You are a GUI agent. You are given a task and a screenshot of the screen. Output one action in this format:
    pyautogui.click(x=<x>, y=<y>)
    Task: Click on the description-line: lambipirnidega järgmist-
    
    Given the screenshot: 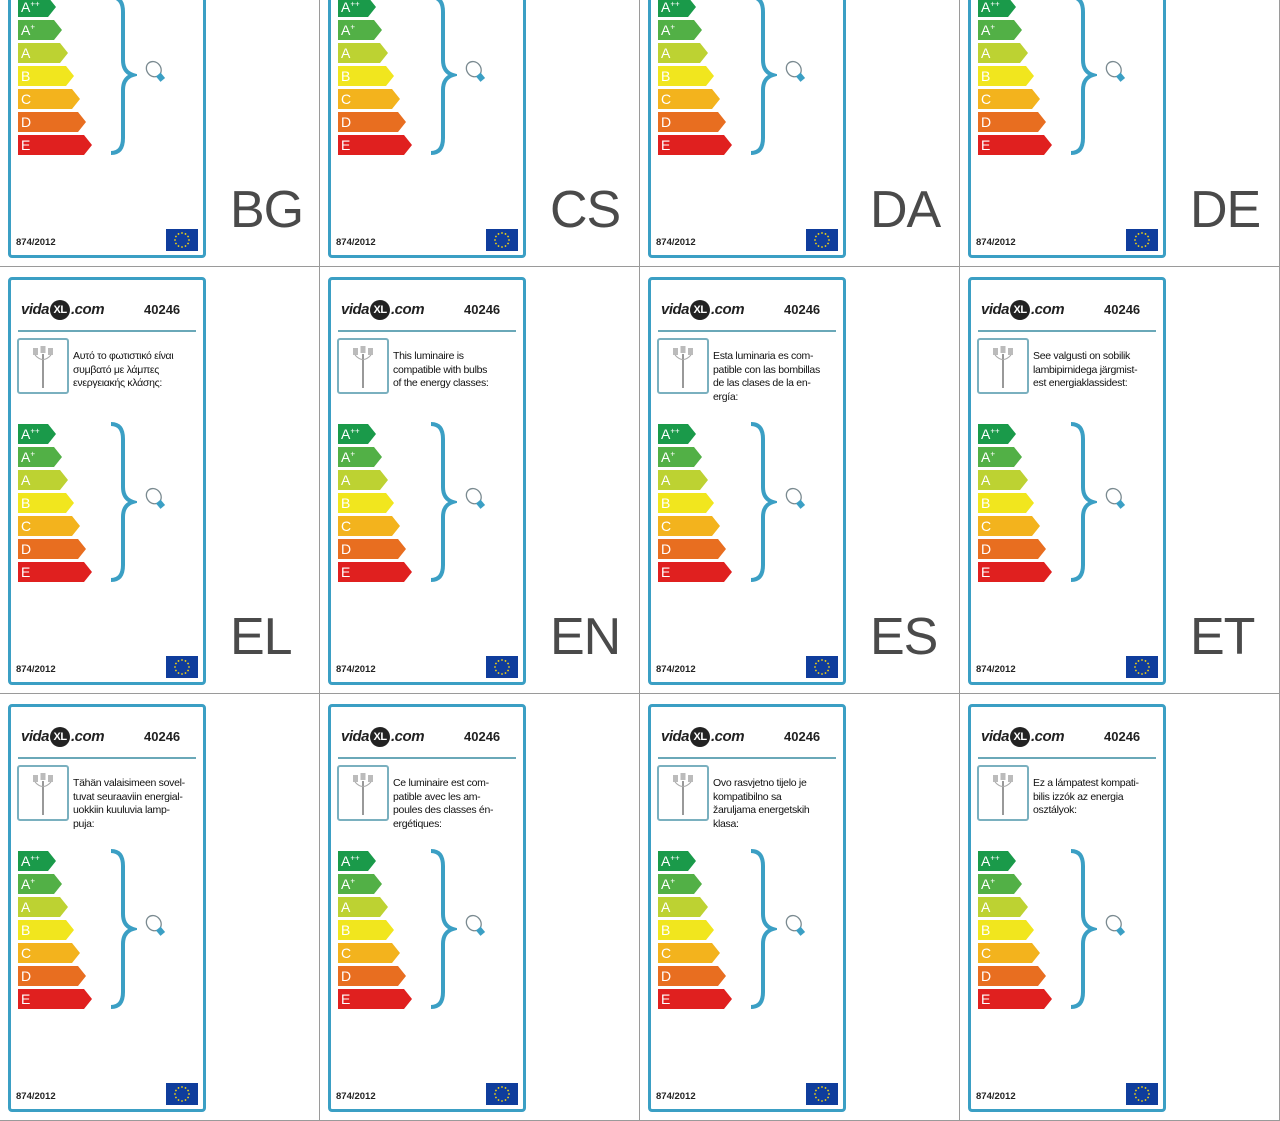 What is the action you would take?
    pyautogui.click(x=1085, y=369)
    